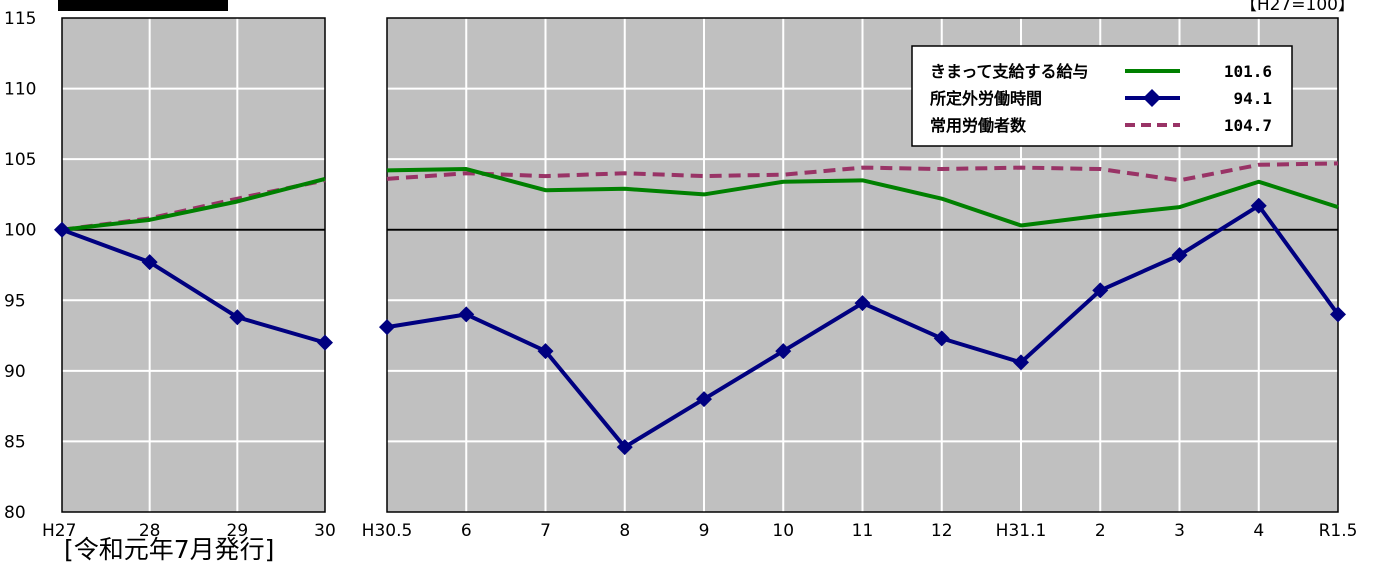 The height and width of the screenshot is (567, 1375). What do you see at coordinates (169, 549) in the screenshot?
I see `footer-issue-date: [令和元年7月発行]` at bounding box center [169, 549].